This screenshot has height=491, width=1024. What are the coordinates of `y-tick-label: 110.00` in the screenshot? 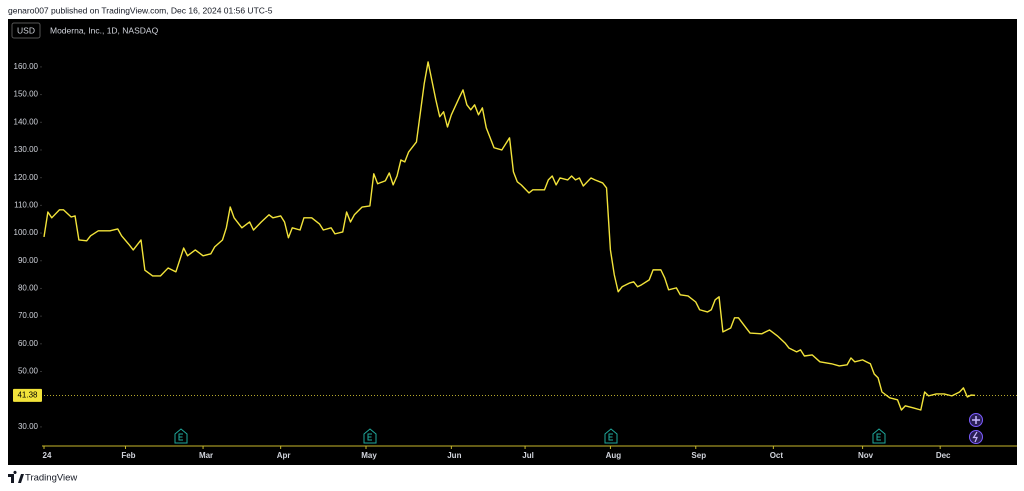 It's located at (26, 204).